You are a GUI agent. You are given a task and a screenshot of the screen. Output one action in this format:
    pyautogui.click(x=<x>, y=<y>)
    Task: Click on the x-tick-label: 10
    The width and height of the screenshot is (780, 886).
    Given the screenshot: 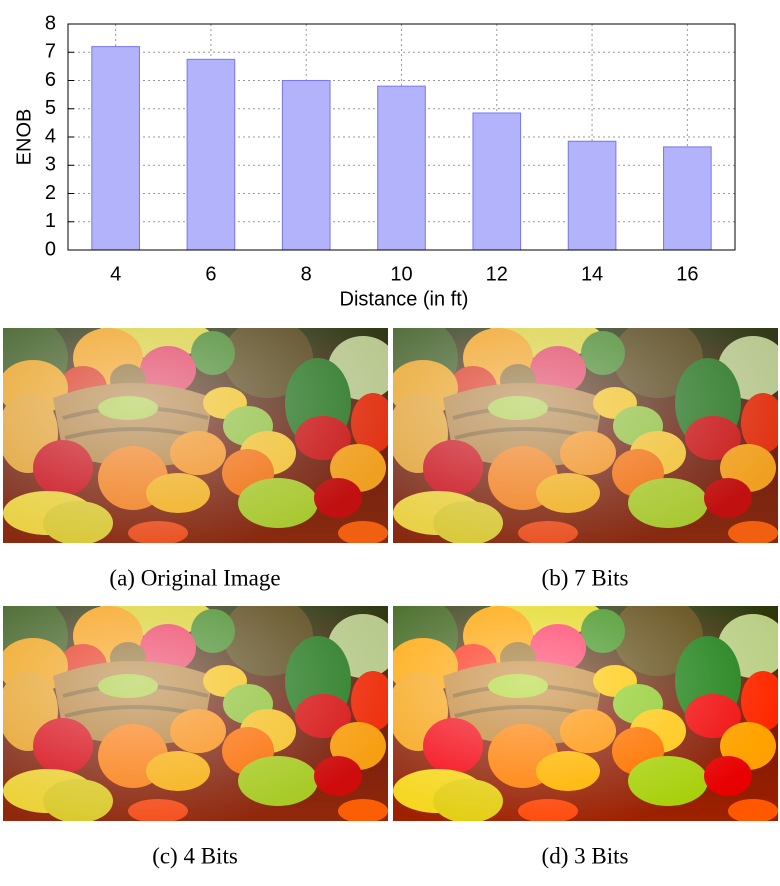 What is the action you would take?
    pyautogui.click(x=401, y=274)
    